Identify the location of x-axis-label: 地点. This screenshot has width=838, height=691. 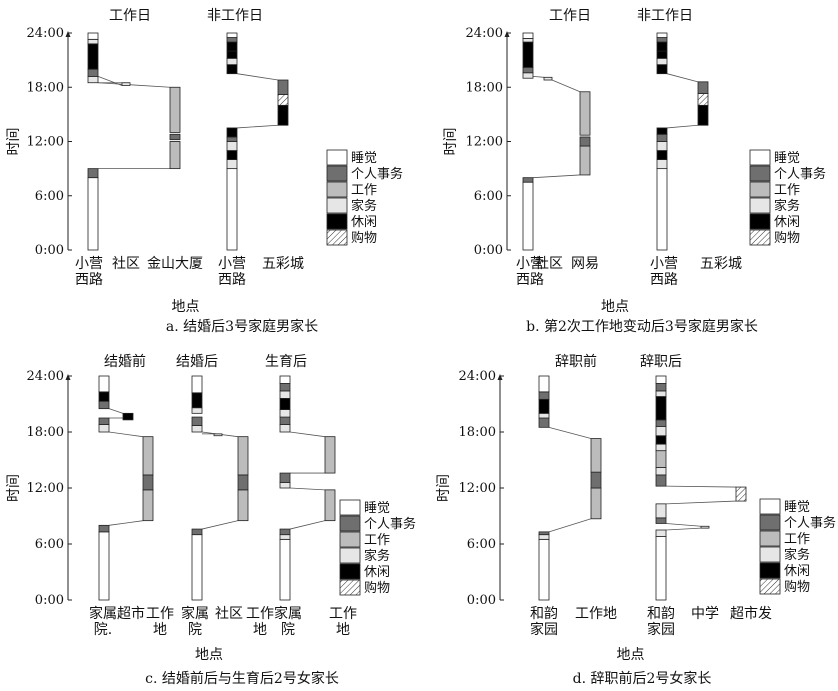
(186, 307).